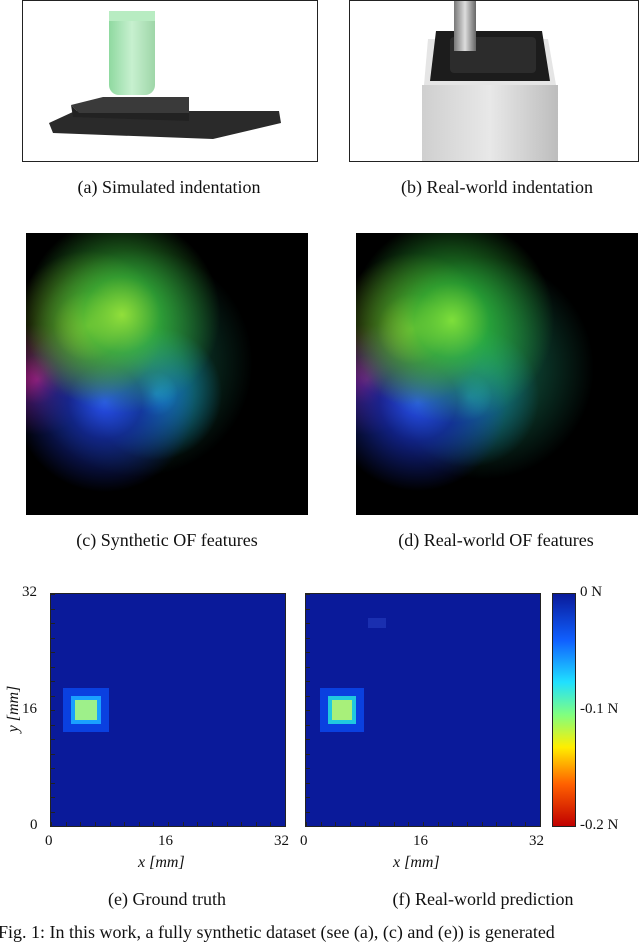 The height and width of the screenshot is (943, 640). Describe the element at coordinates (599, 825) in the screenshot. I see `colorbar-label-bottom: -0.2 N` at that location.